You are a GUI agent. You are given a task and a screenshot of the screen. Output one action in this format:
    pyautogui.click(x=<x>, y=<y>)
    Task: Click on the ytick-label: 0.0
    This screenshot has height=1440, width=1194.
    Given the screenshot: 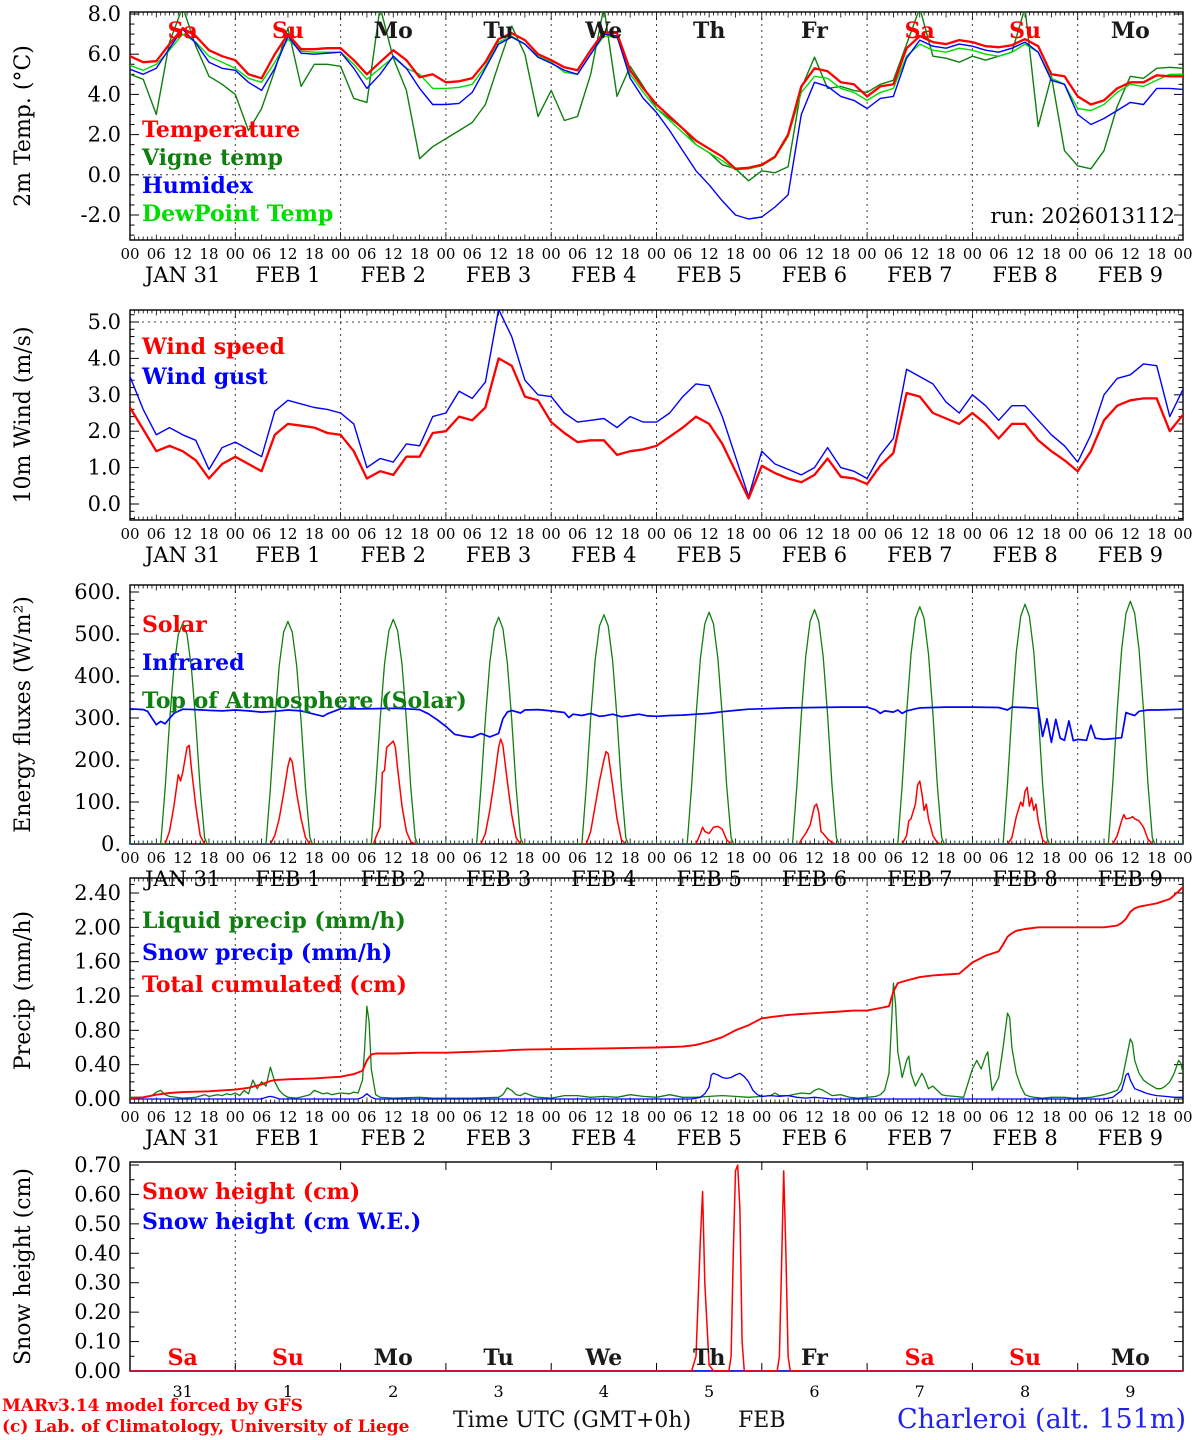 What is the action you would take?
    pyautogui.click(x=104, y=504)
    